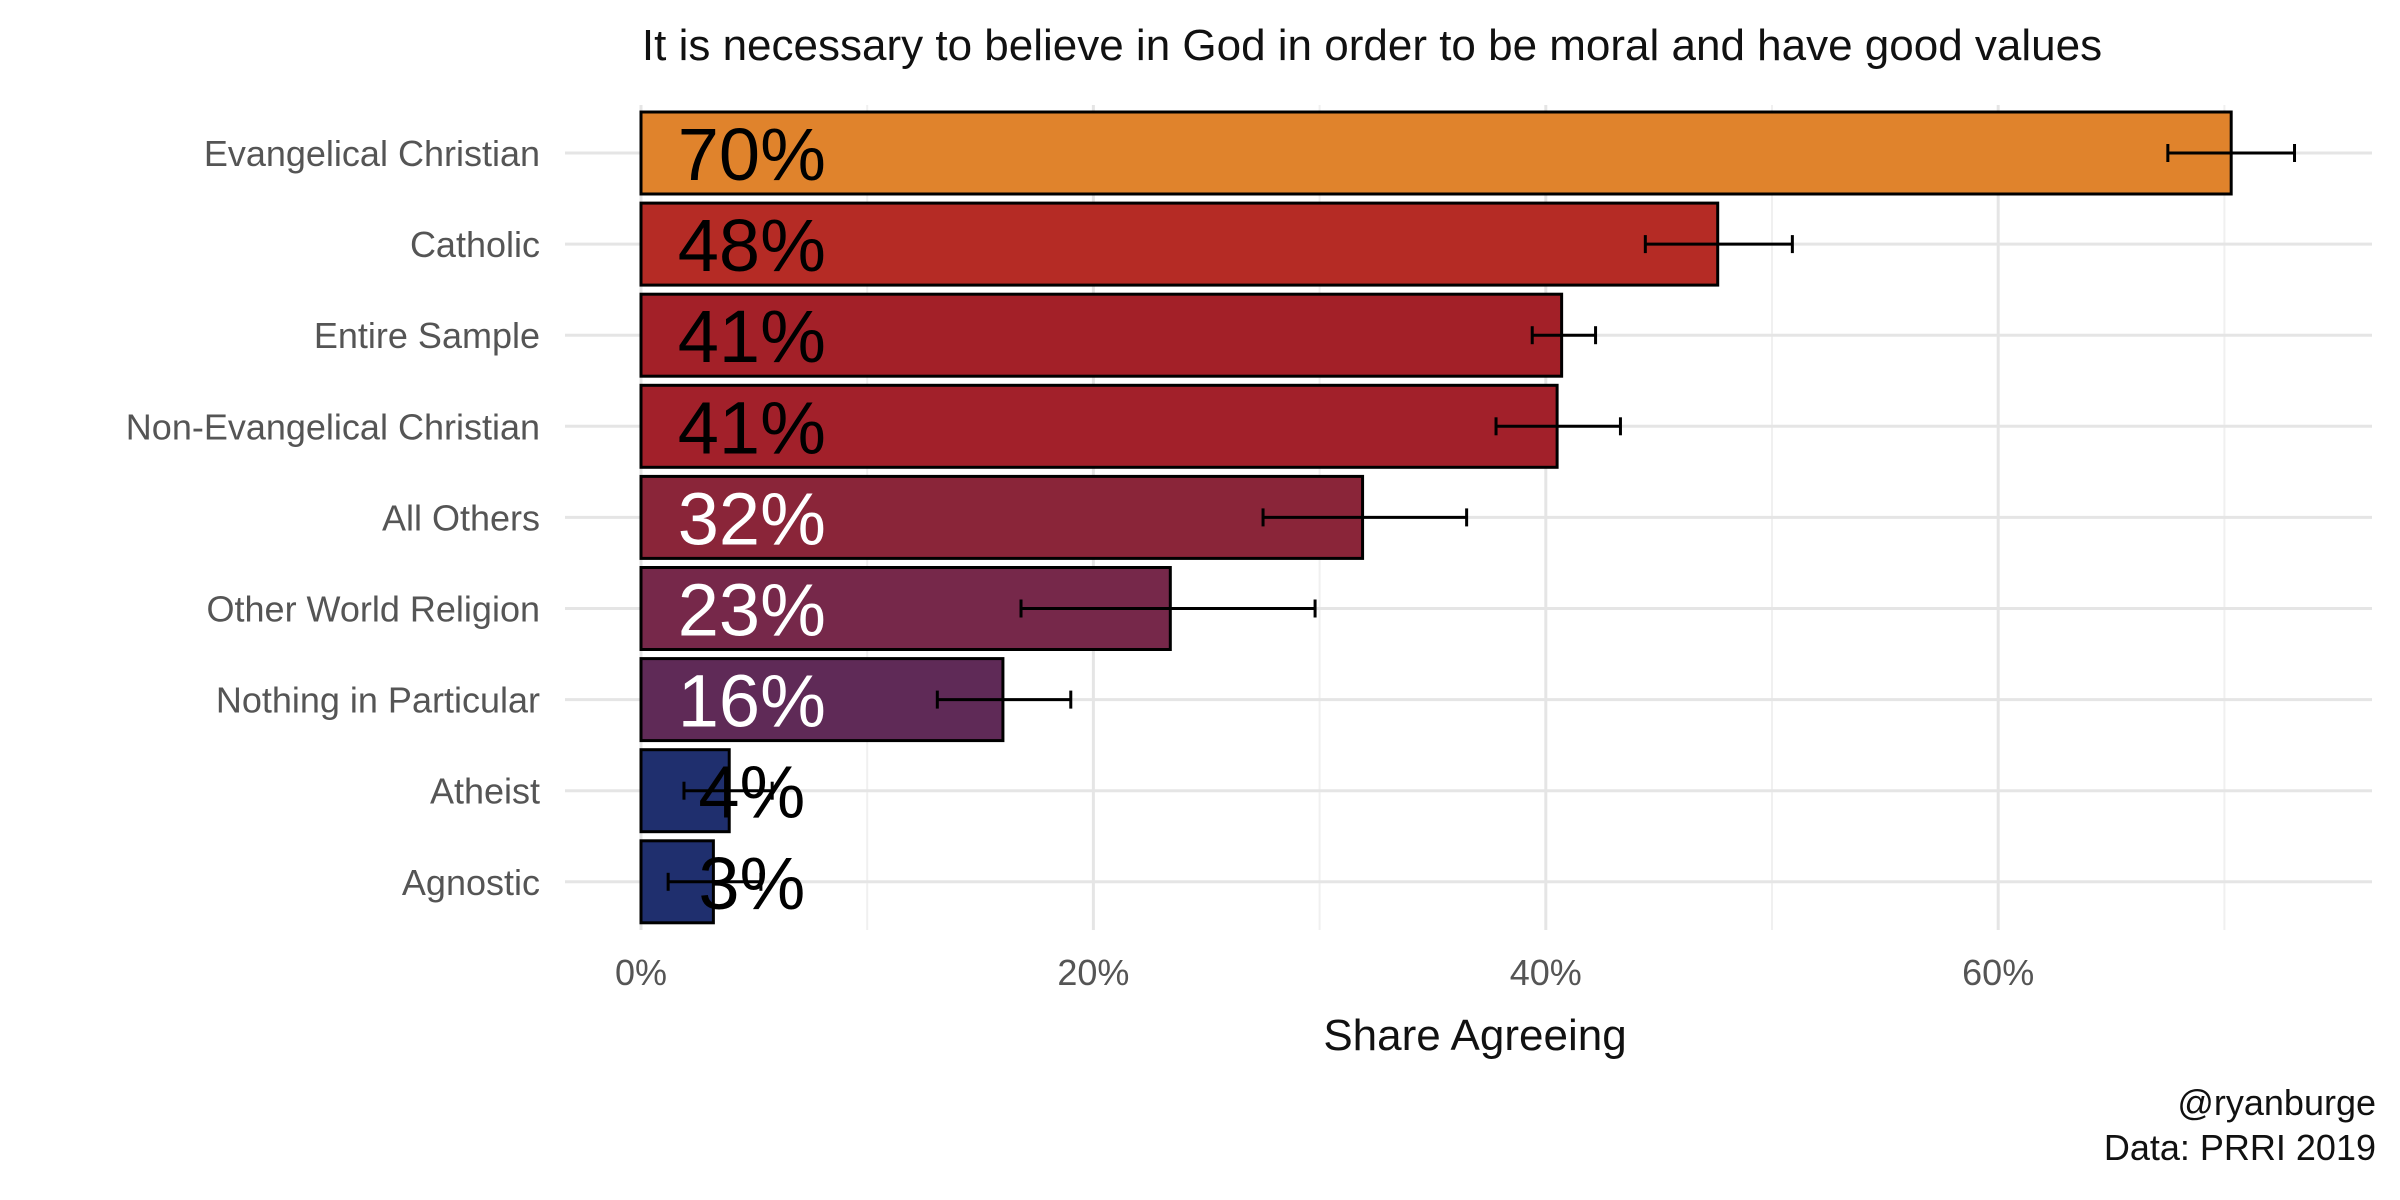 Image resolution: width=2400 pixels, height=1200 pixels. What do you see at coordinates (471, 882) in the screenshot?
I see `y-category-label: Agnostic` at bounding box center [471, 882].